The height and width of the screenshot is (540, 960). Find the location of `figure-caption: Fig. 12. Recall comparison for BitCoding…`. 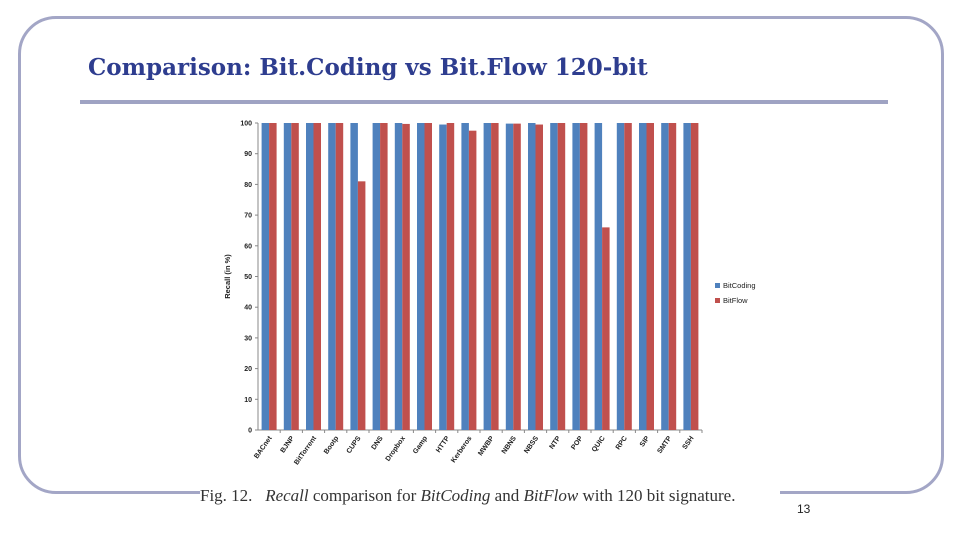

figure-caption: Fig. 12. Recall comparison for BitCoding… is located at coordinates (490, 496).